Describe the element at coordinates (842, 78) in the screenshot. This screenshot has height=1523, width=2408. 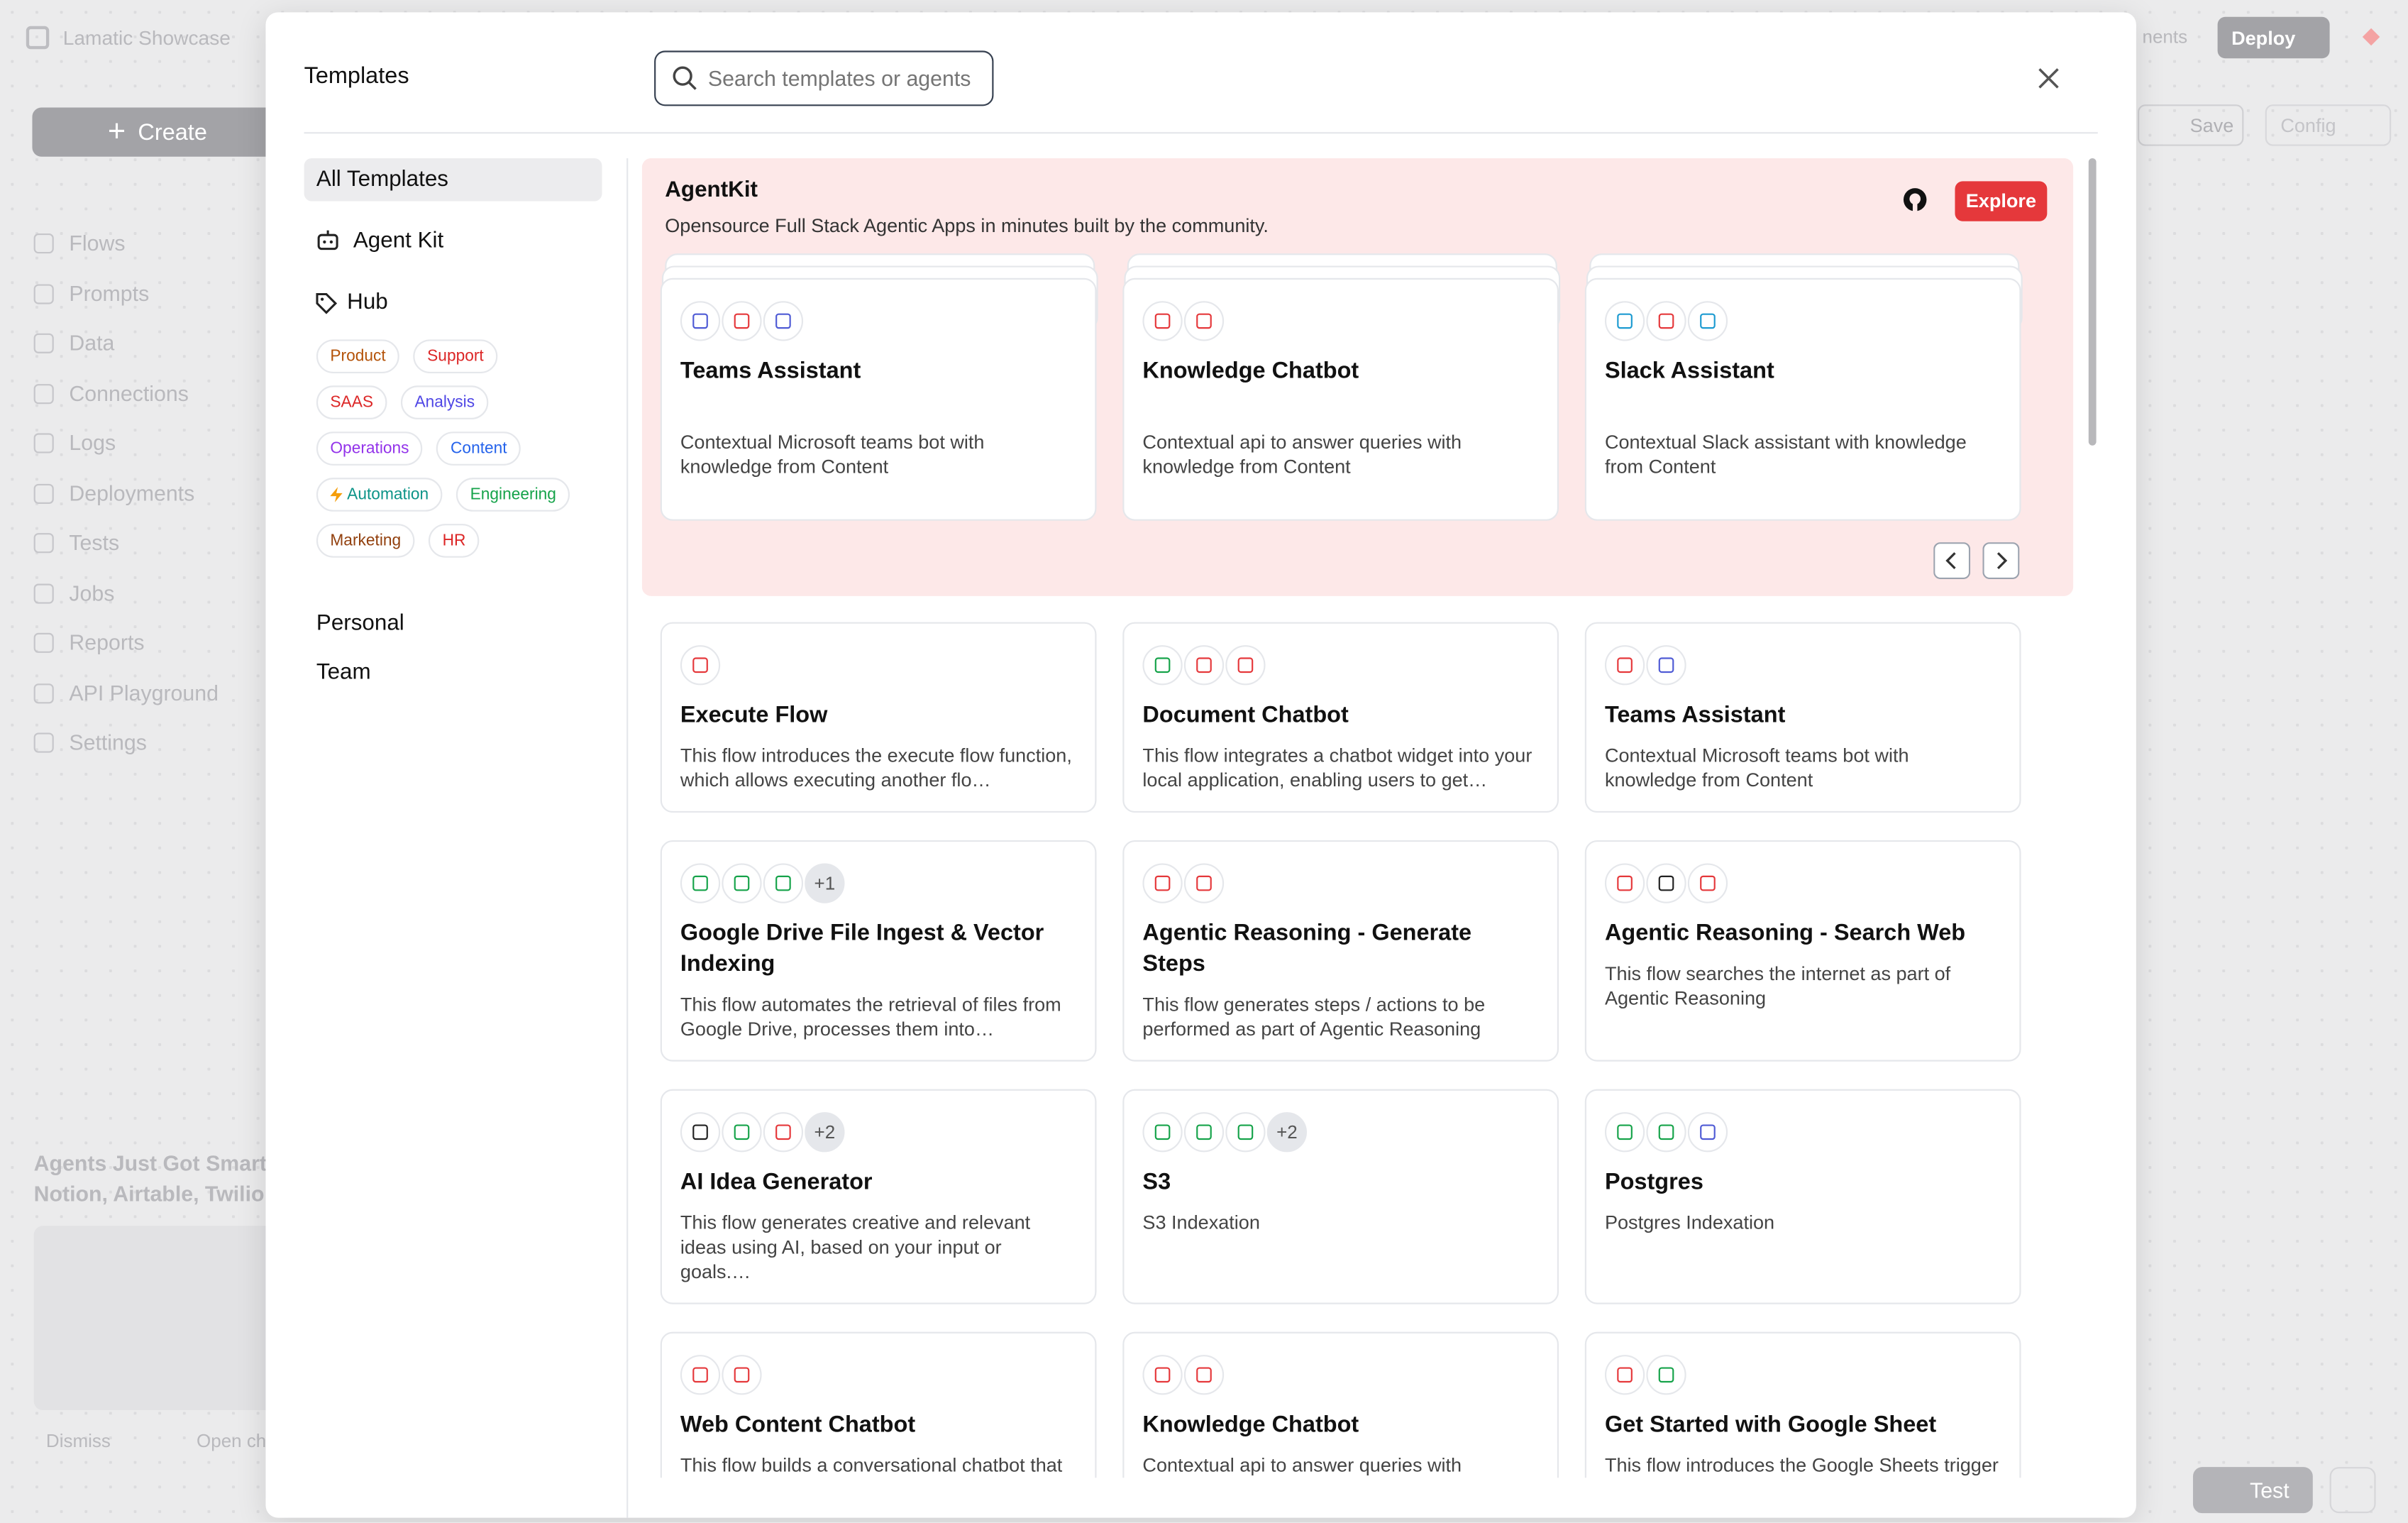
I see `search-input` at that location.